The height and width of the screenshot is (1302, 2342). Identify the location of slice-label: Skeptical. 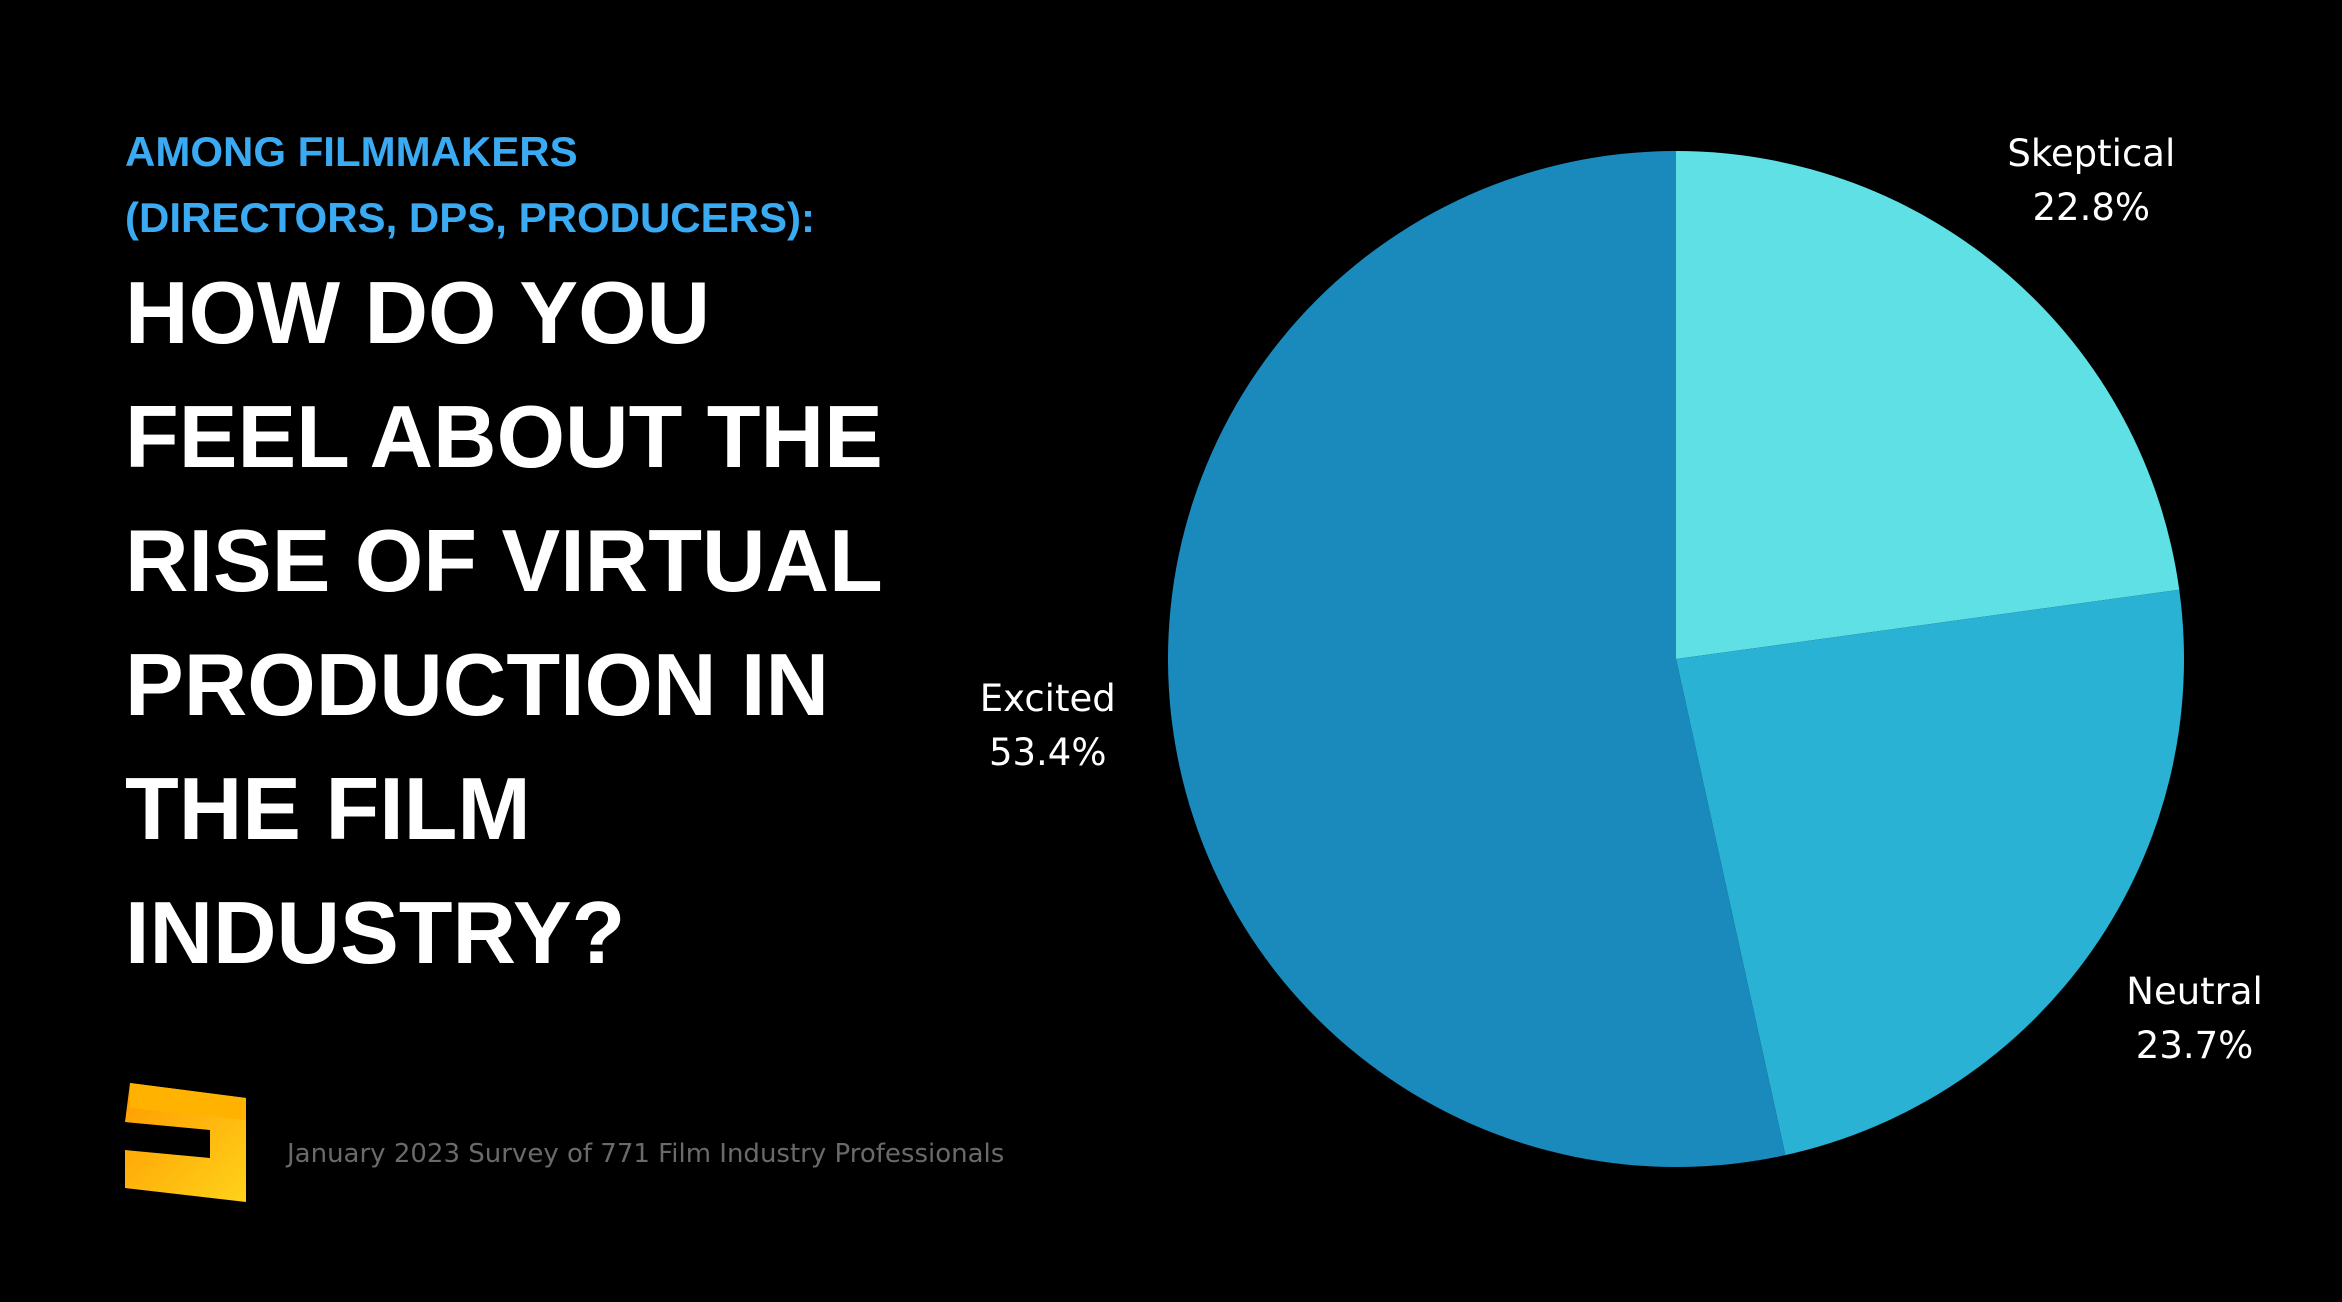
(2091, 153).